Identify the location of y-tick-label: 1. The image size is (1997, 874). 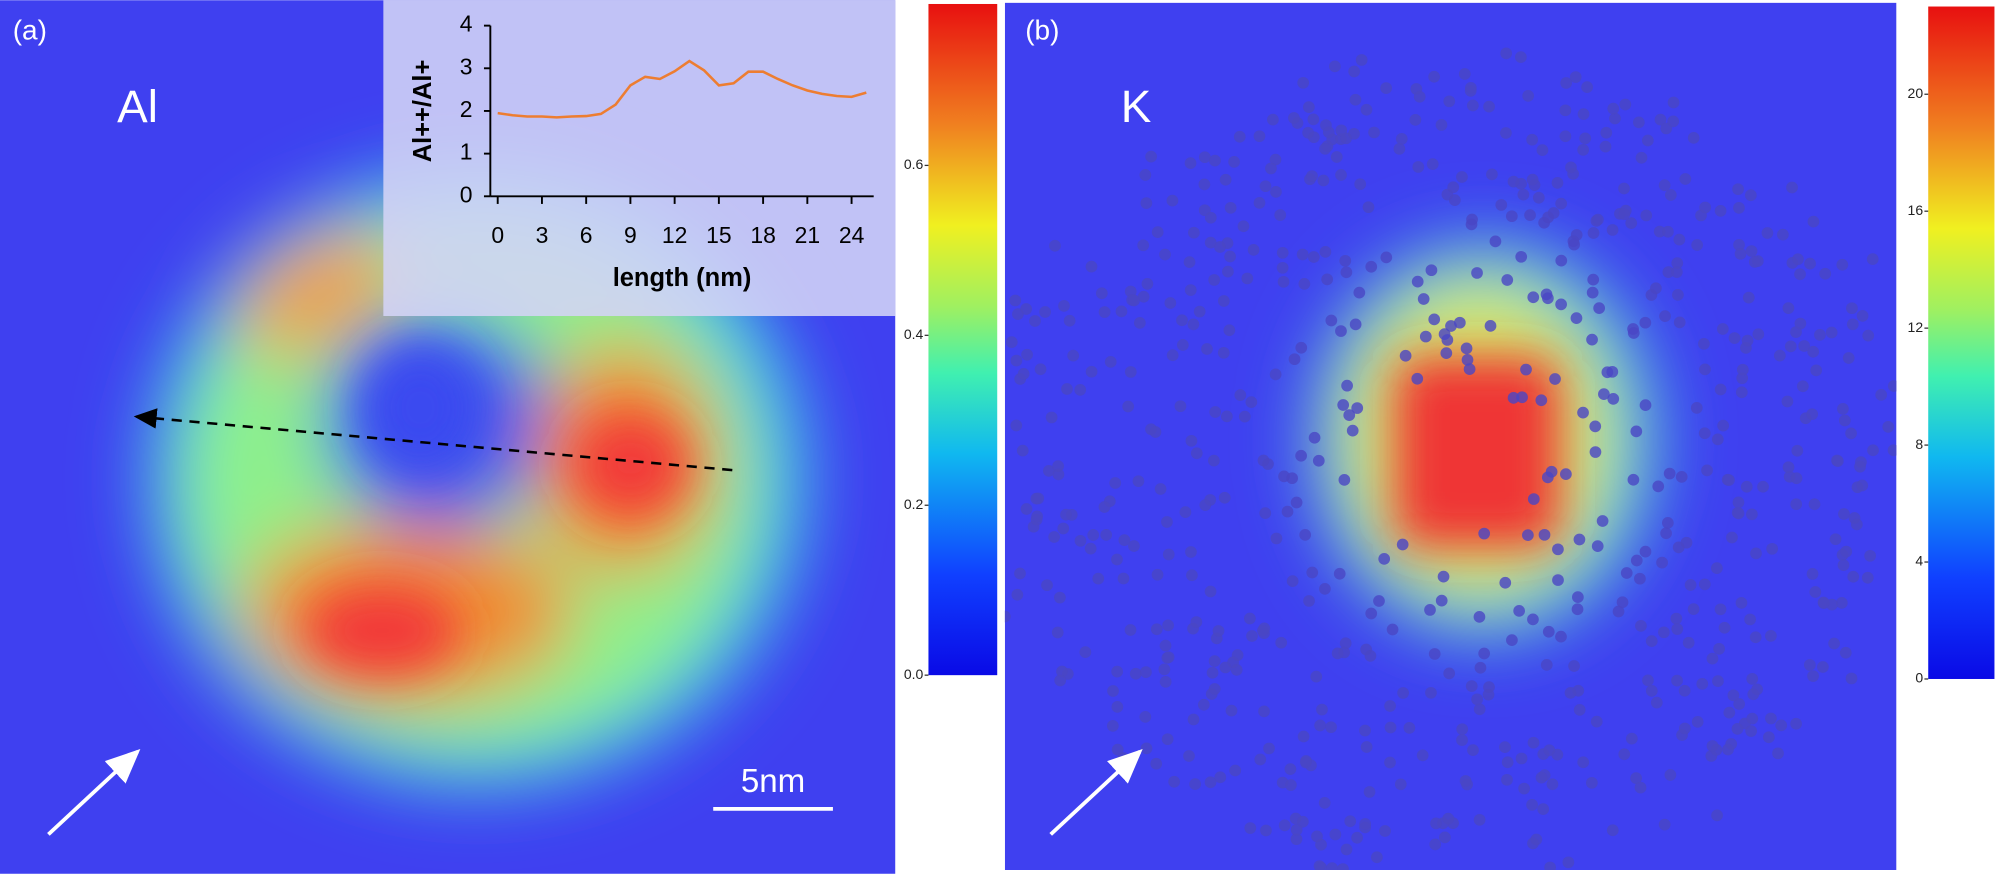
(466, 152).